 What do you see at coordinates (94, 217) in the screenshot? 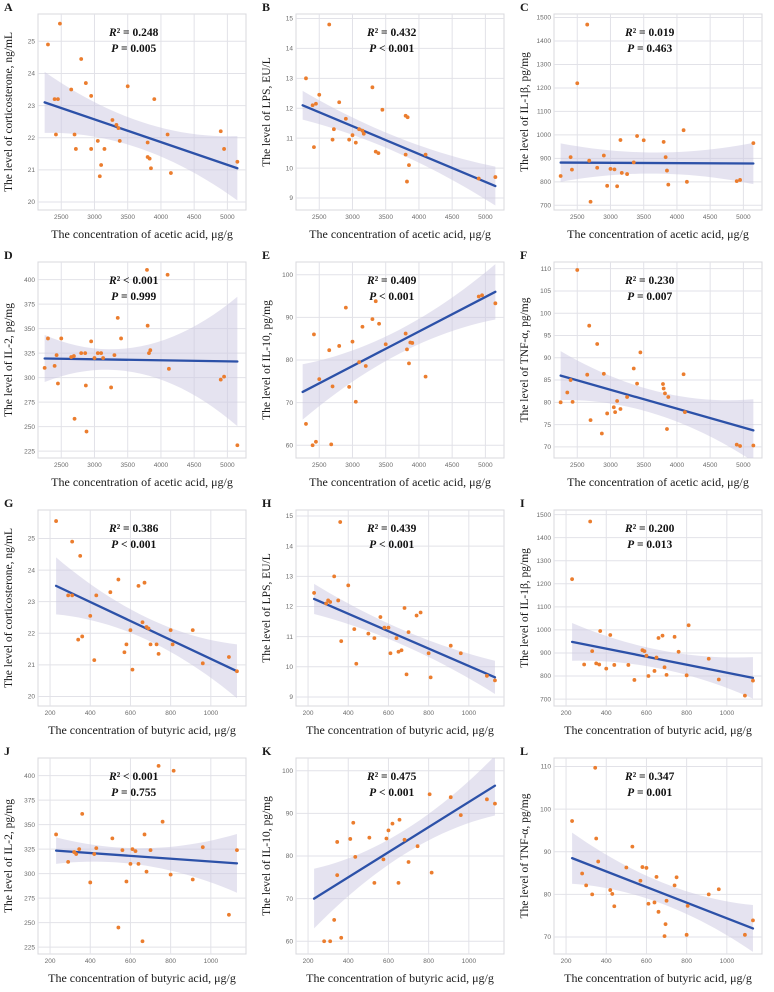
I see `svg-text: 3000` at bounding box center [94, 217].